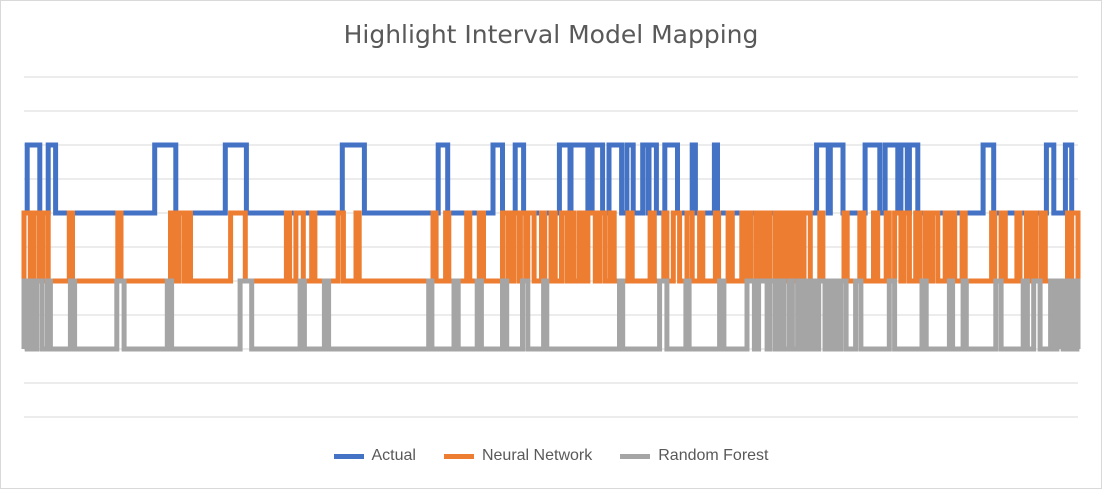  What do you see at coordinates (551, 34) in the screenshot?
I see `chart-title: Highlight Interval Model Mapping` at bounding box center [551, 34].